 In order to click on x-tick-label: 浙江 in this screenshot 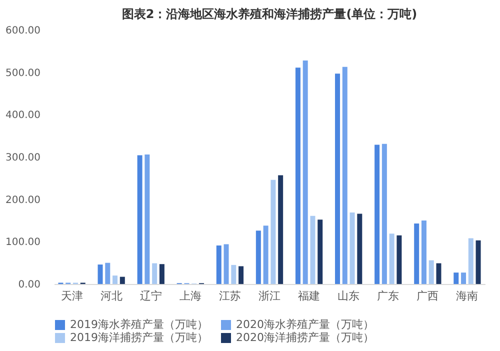, I will do `click(269, 296)`.